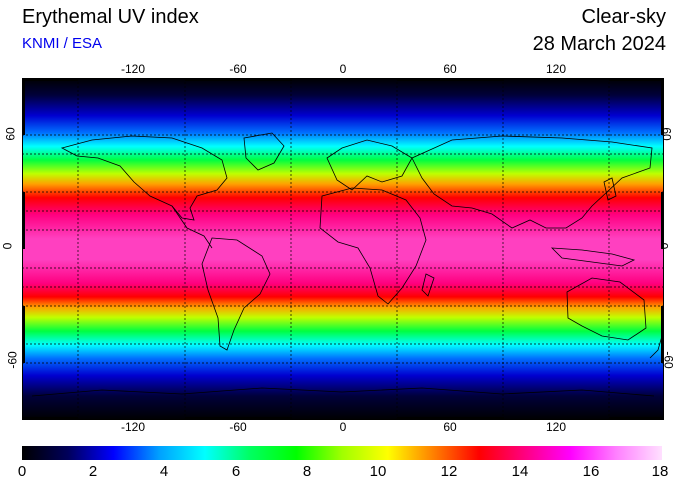 The width and height of the screenshot is (688, 490). I want to click on greenland-coast, so click(264, 151).